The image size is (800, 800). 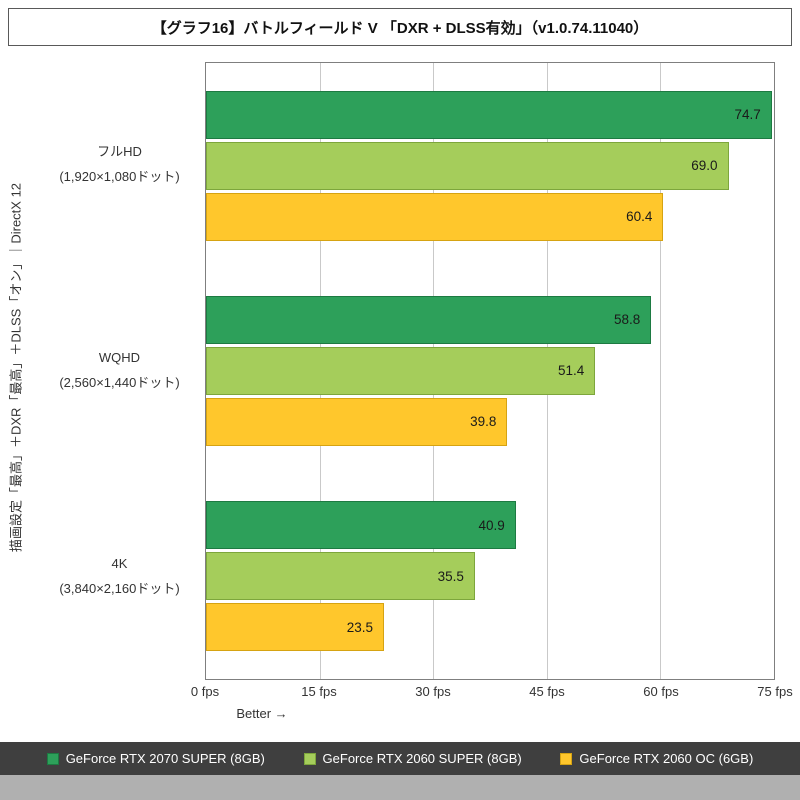 What do you see at coordinates (359, 627) in the screenshot?
I see `bar-value-label: 23.5` at bounding box center [359, 627].